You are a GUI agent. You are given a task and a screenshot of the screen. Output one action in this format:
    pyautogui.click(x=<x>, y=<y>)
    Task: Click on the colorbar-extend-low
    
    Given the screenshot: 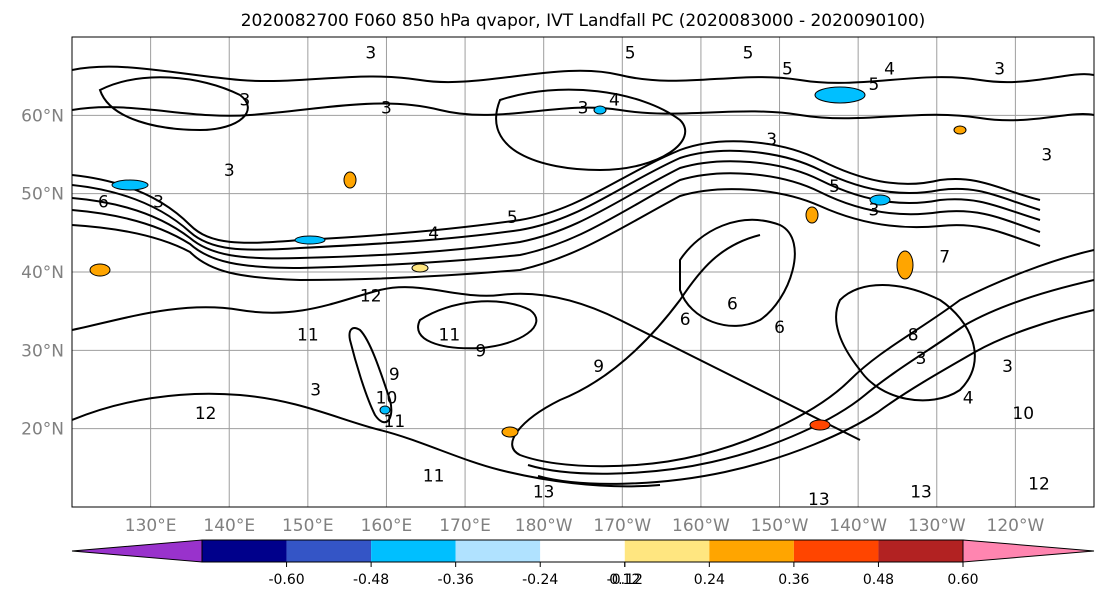 What is the action you would take?
    pyautogui.click(x=137, y=551)
    